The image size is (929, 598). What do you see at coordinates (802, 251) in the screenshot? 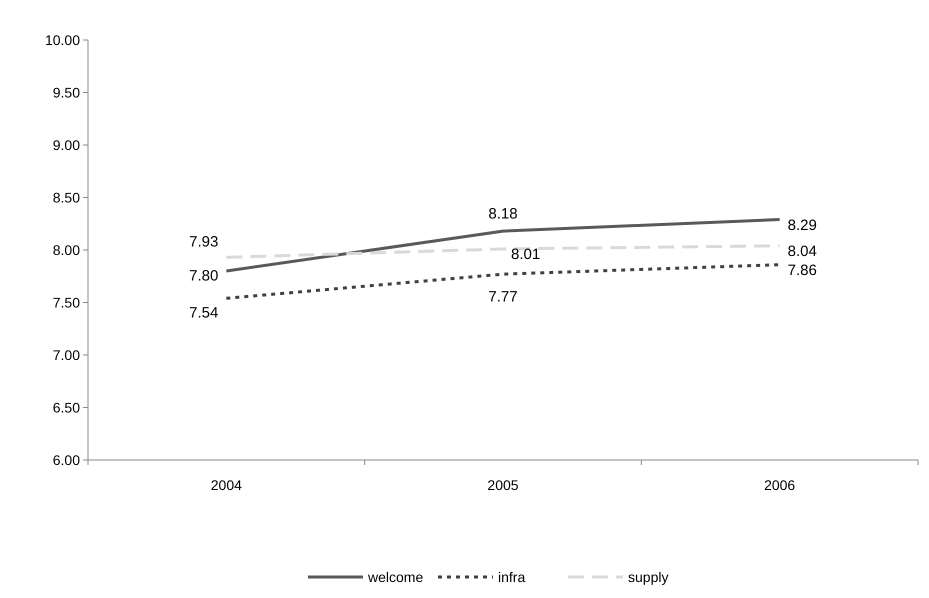
I see `data-label: 8.04` at bounding box center [802, 251].